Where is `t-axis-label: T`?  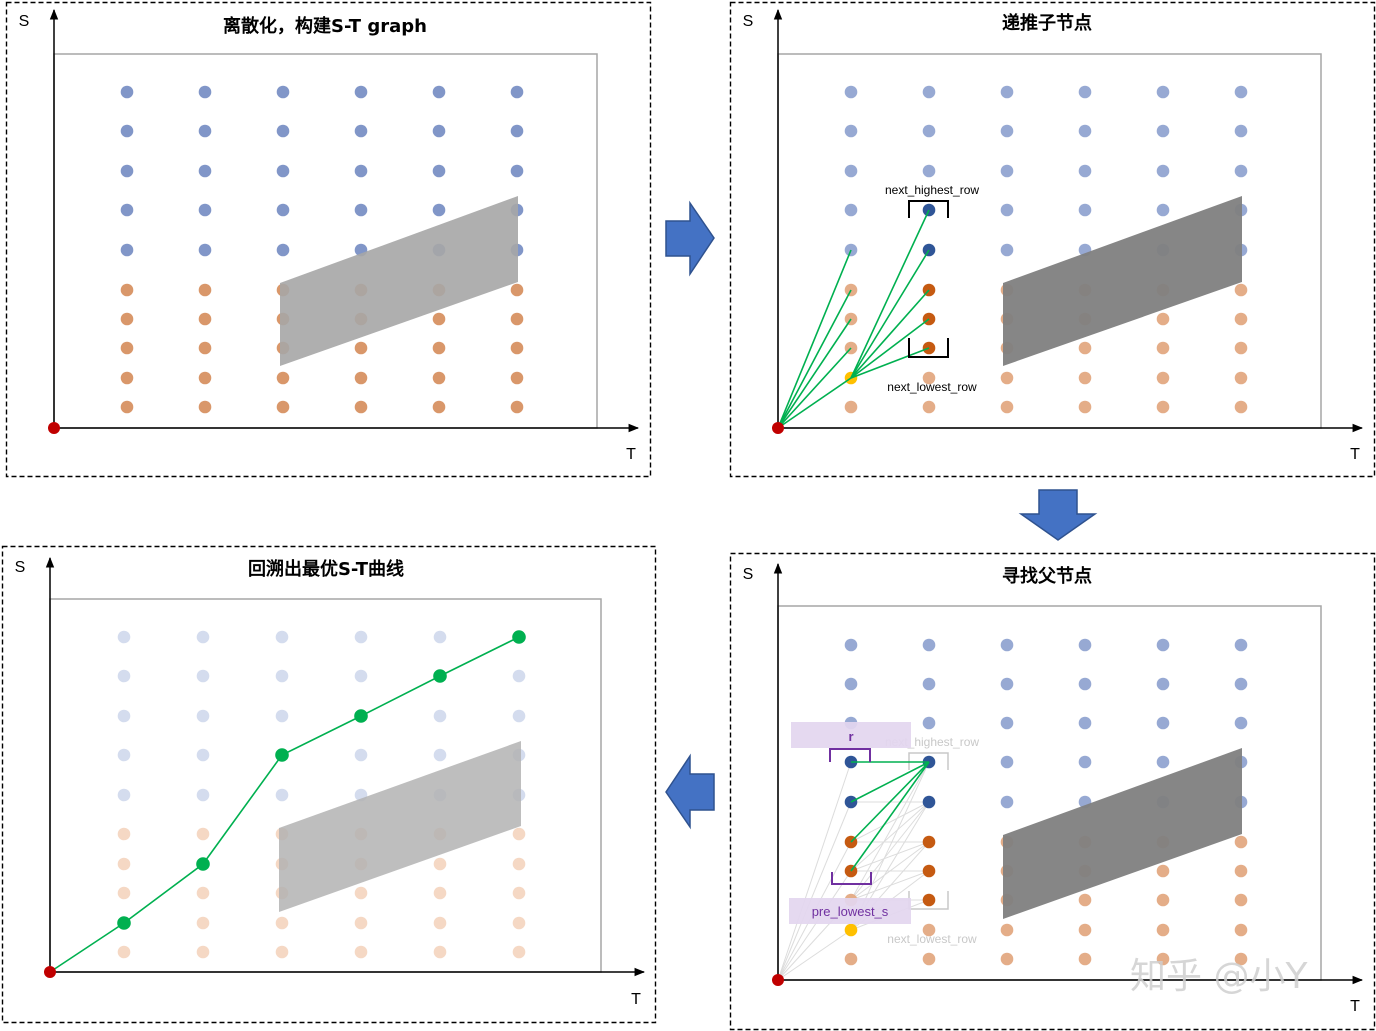 t-axis-label: T is located at coordinates (636, 999).